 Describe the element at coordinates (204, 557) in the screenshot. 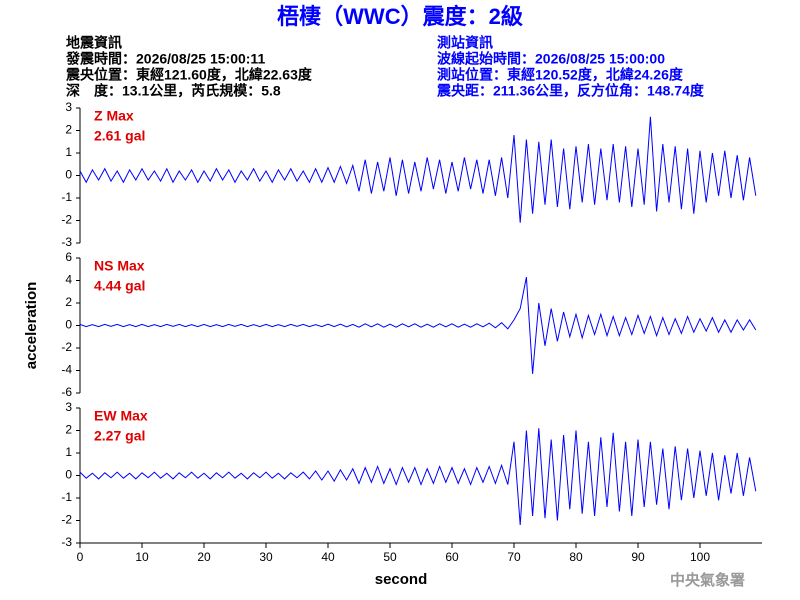

I see `x-tick-label: 20` at that location.